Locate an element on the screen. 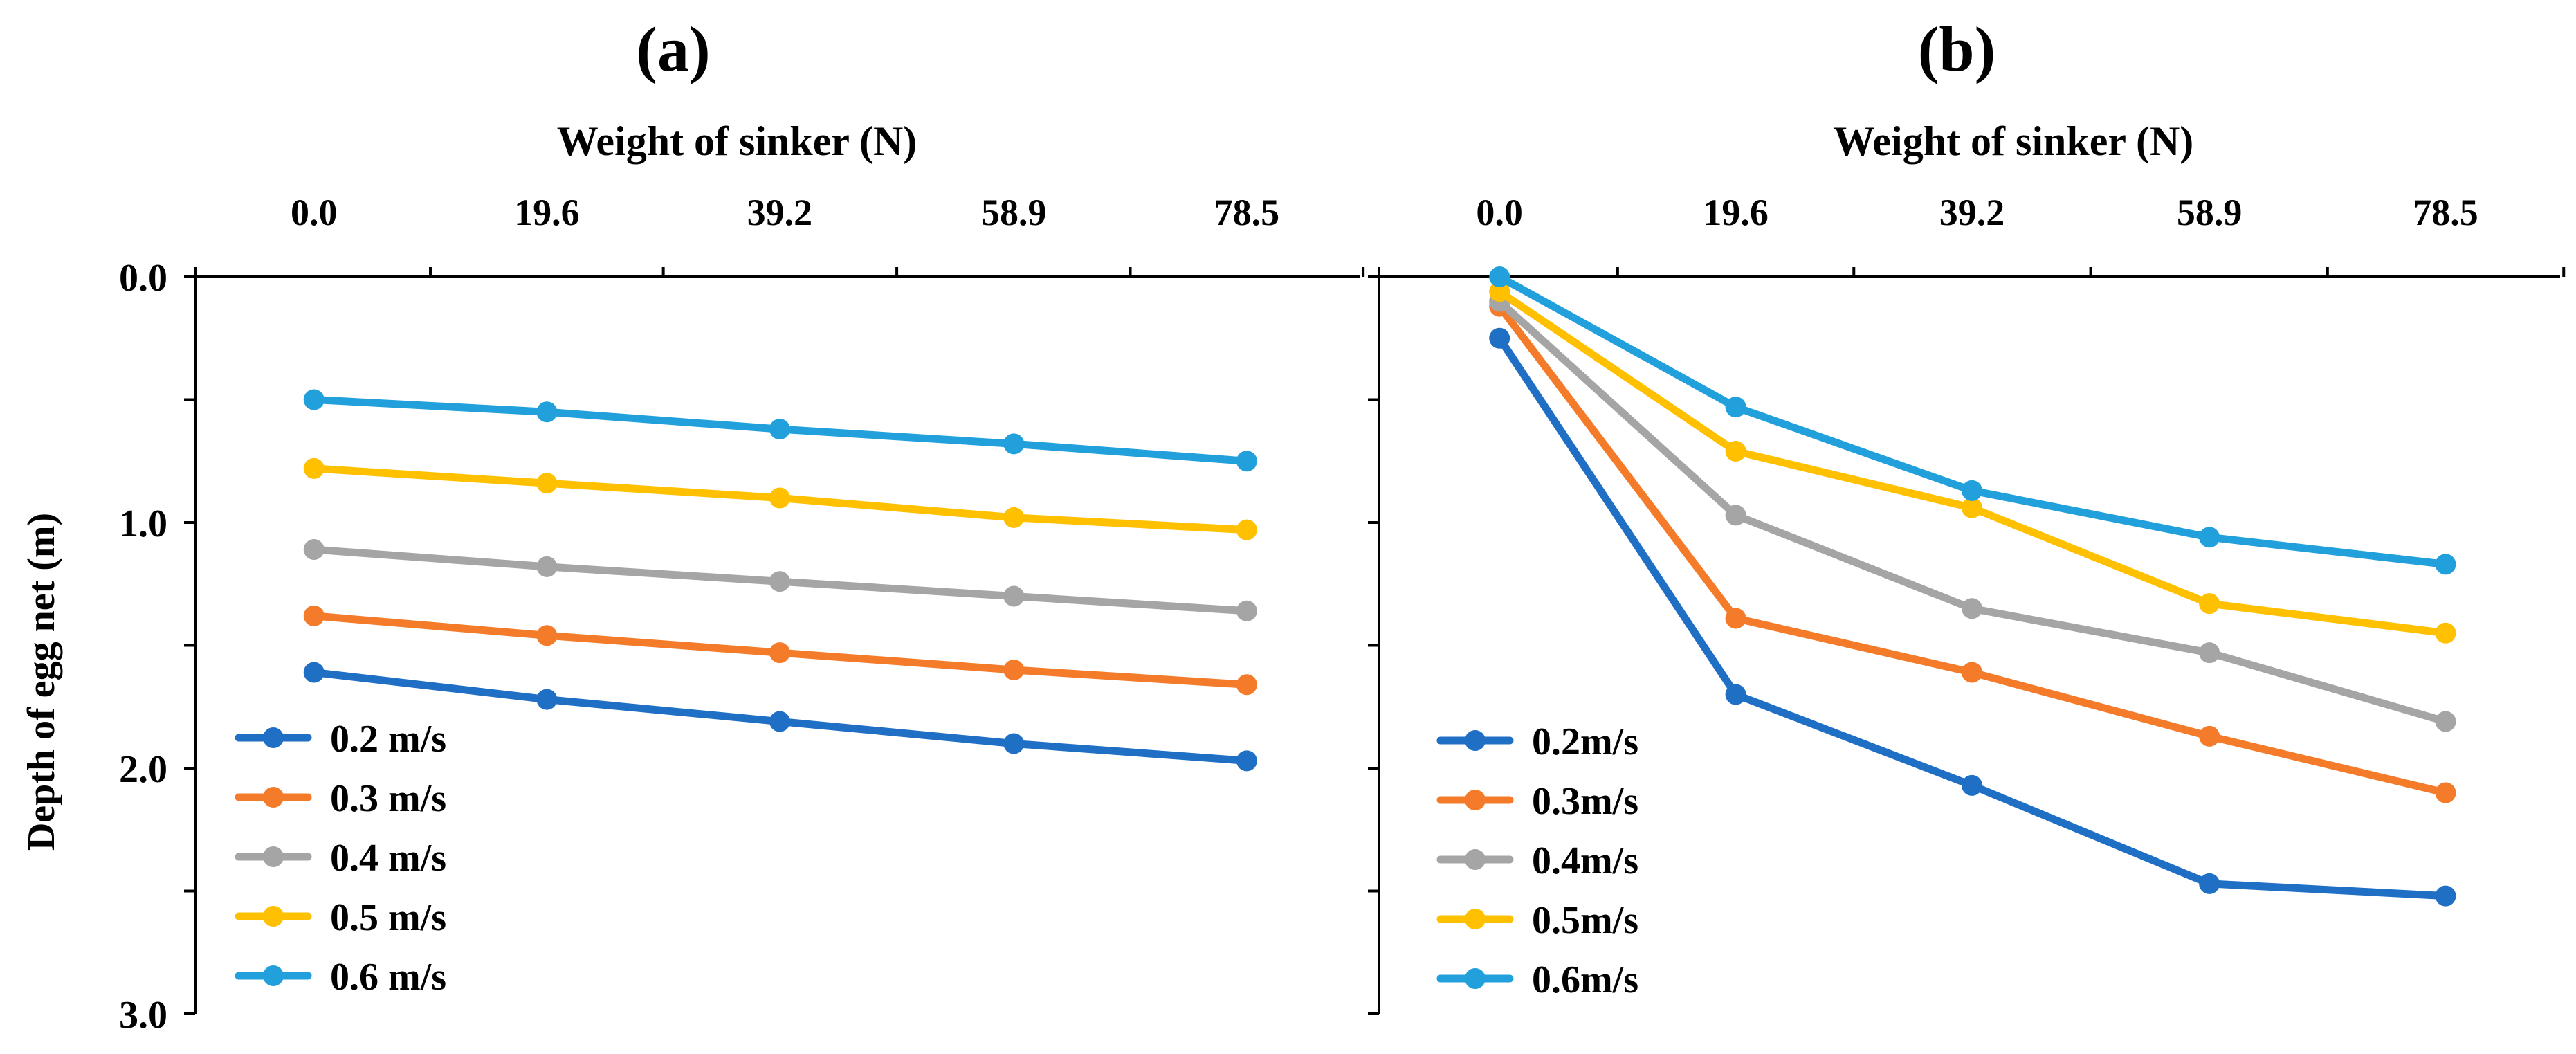 Image resolution: width=2576 pixels, height=1054 pixels. series-0-6m-s is located at coordinates (1973, 420).